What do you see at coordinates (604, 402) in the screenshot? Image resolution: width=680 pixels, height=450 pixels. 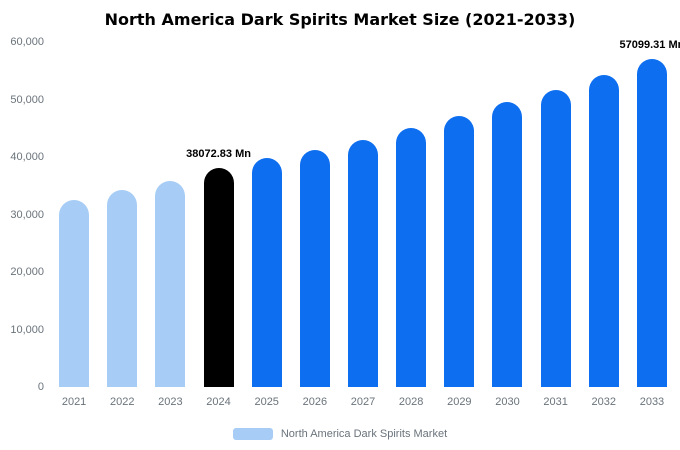 I see `x-tick-label: 2032` at bounding box center [604, 402].